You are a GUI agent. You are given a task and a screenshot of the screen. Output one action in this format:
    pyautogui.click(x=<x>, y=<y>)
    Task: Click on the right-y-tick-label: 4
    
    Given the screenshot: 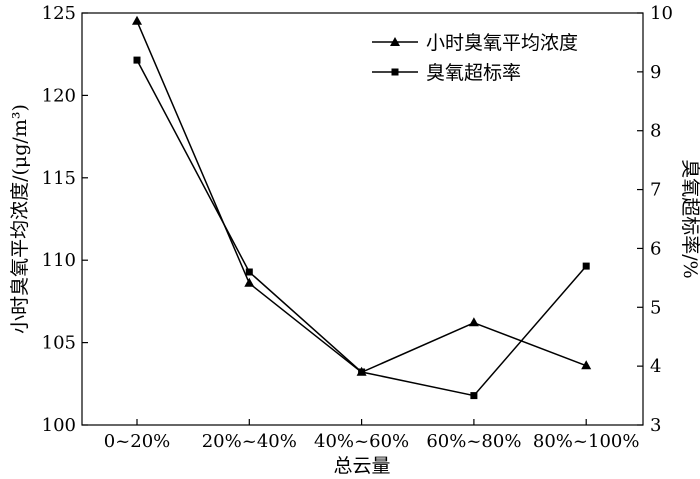 What is the action you would take?
    pyautogui.click(x=655, y=366)
    